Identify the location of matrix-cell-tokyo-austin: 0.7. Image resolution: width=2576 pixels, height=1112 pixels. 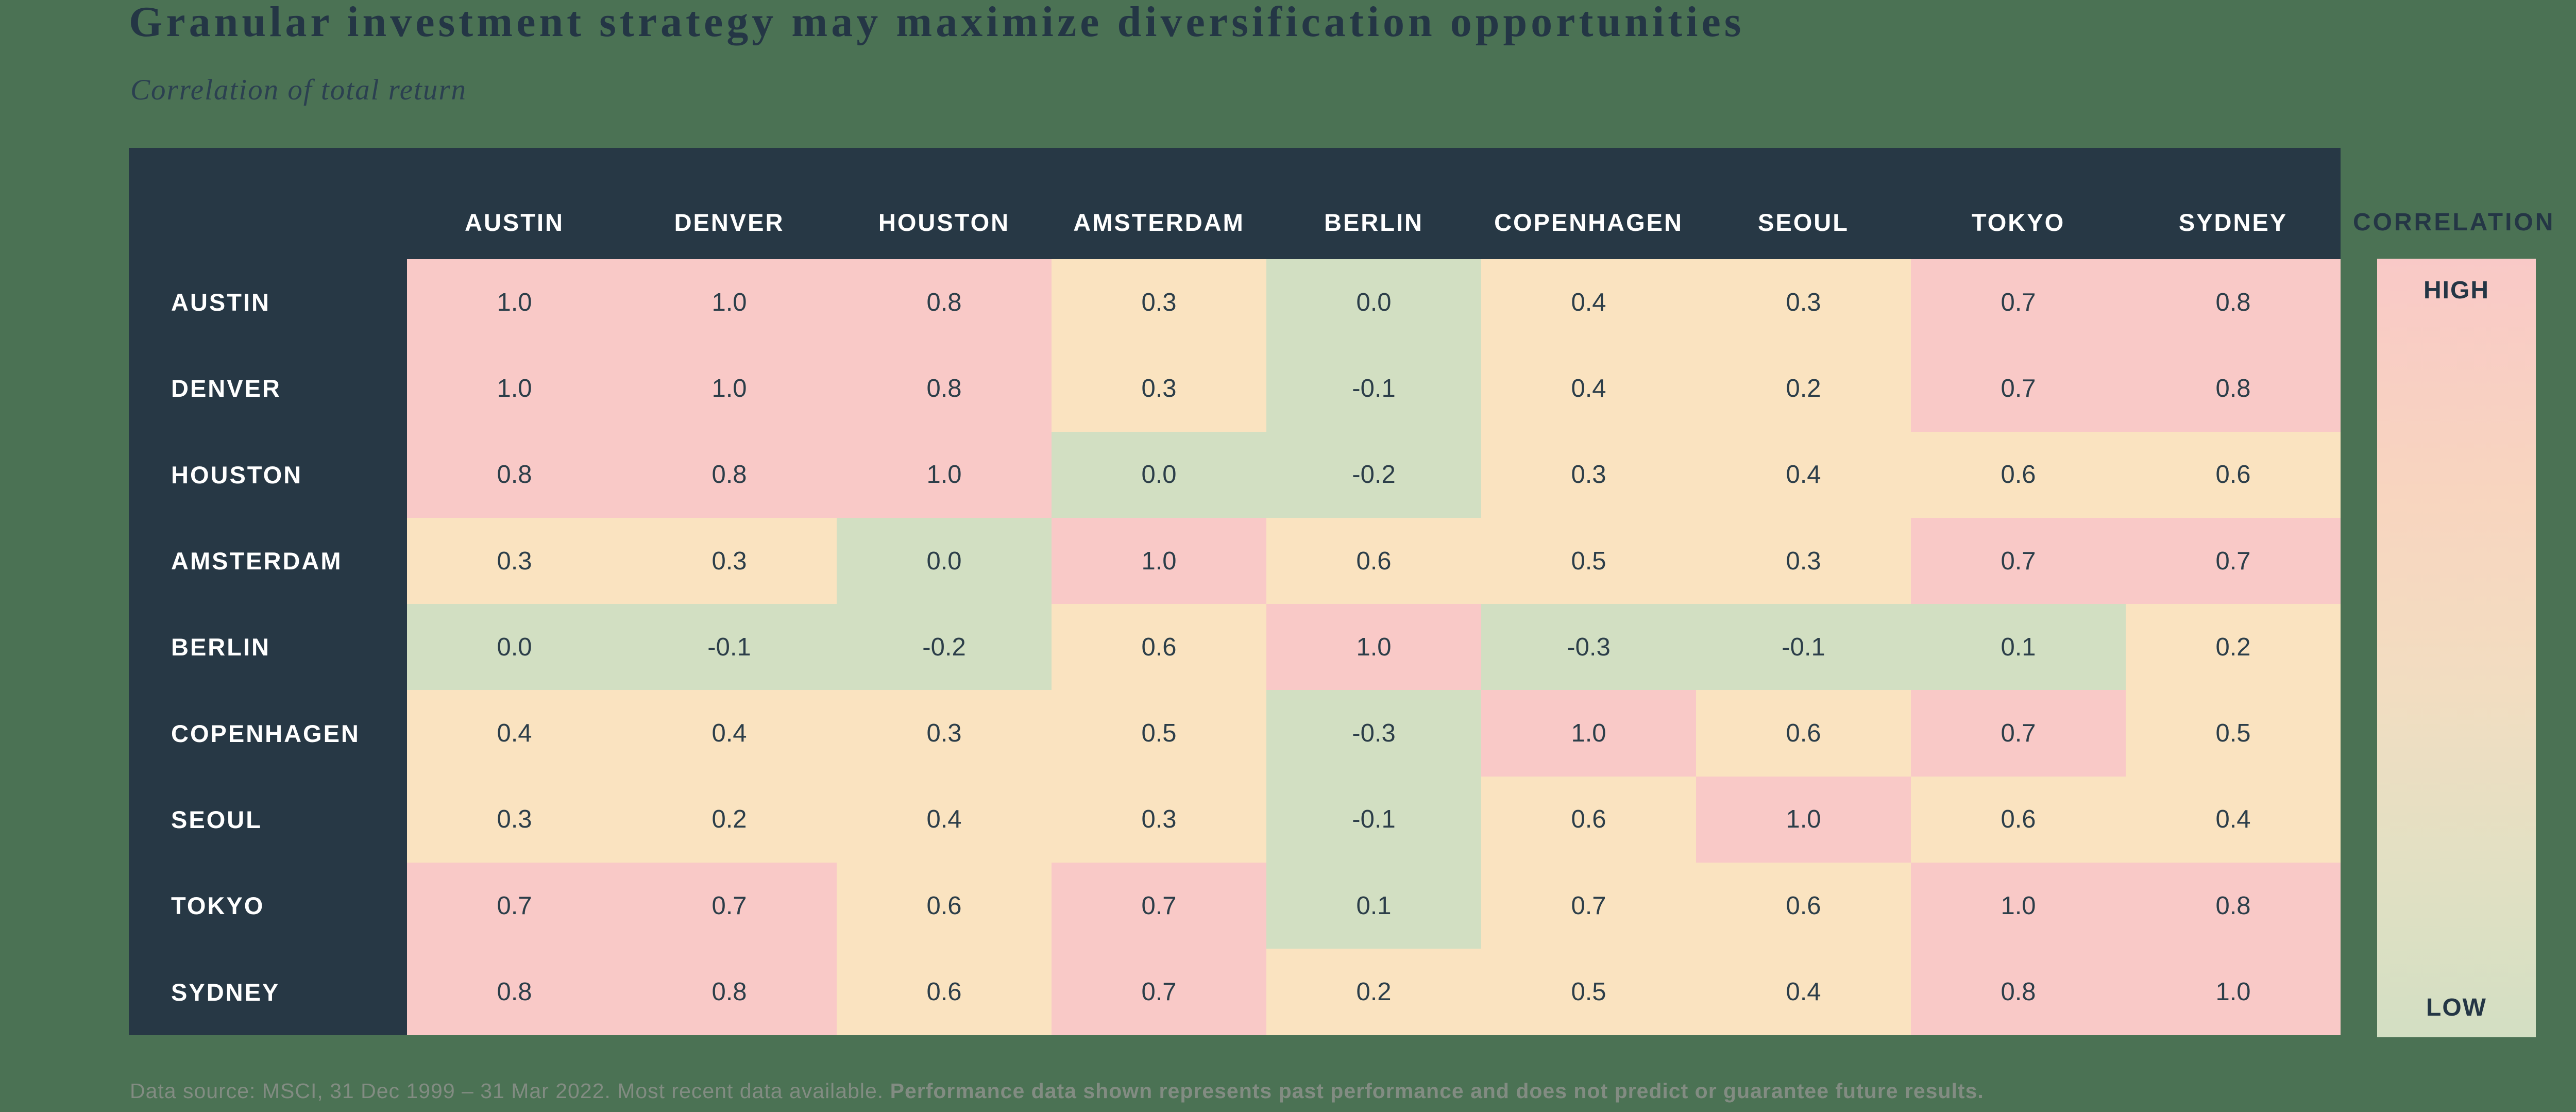
(514, 906).